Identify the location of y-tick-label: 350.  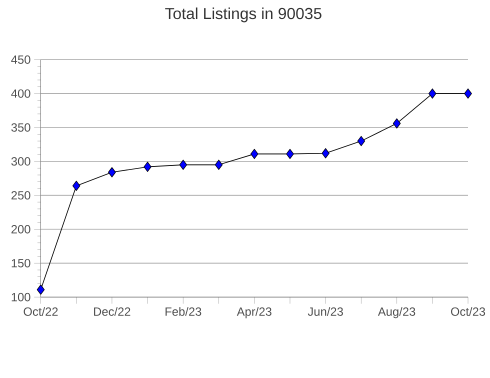
(20, 127).